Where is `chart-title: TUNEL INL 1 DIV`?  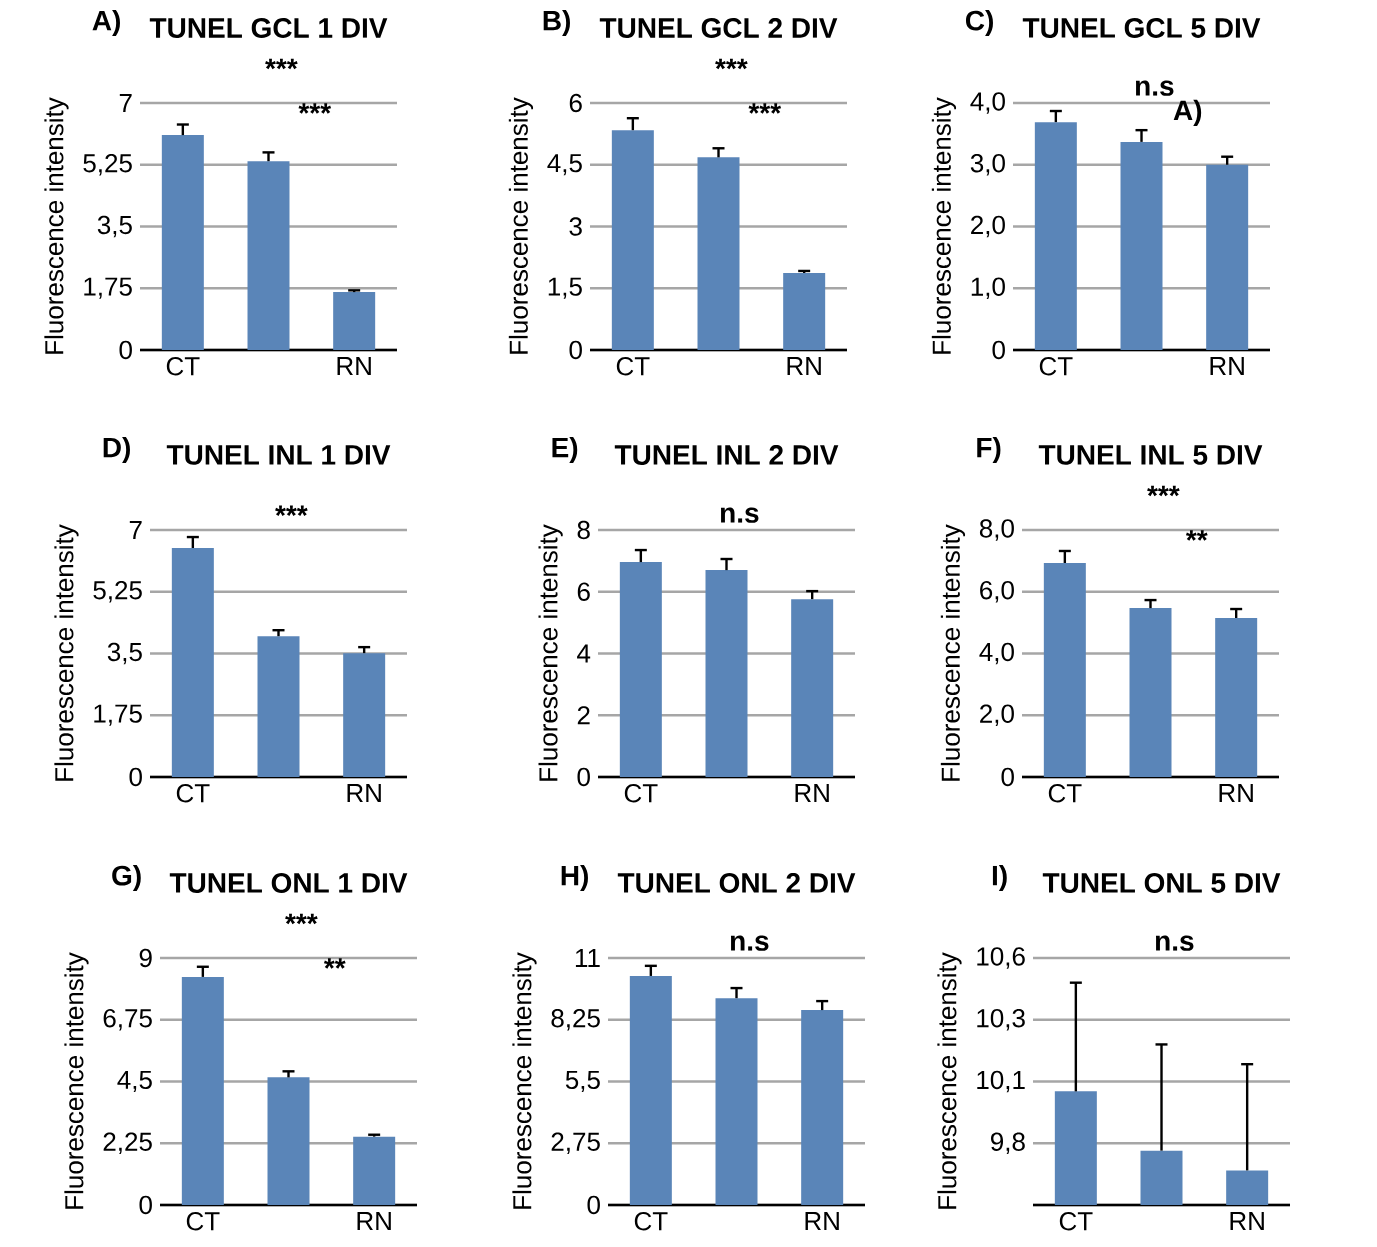 chart-title: TUNEL INL 1 DIV is located at coordinates (278, 455).